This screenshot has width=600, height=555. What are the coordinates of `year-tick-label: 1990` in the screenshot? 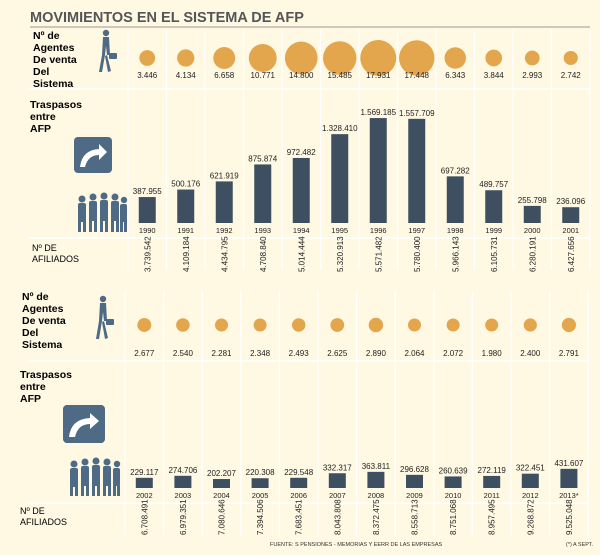 It's located at (147, 230).